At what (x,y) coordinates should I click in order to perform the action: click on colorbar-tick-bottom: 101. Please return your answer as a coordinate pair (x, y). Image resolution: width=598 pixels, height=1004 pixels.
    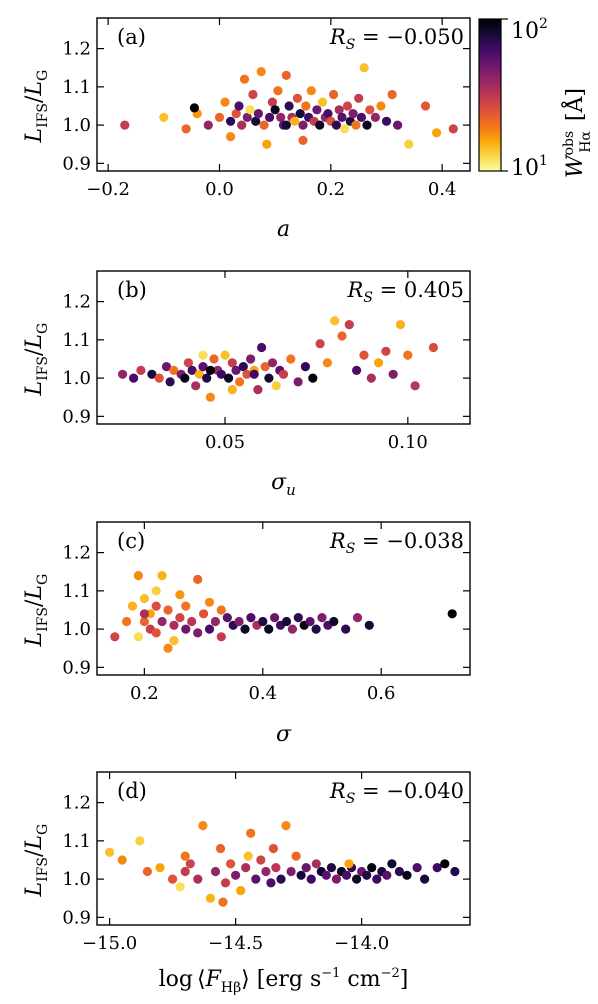
    Looking at the image, I should click on (529, 167).